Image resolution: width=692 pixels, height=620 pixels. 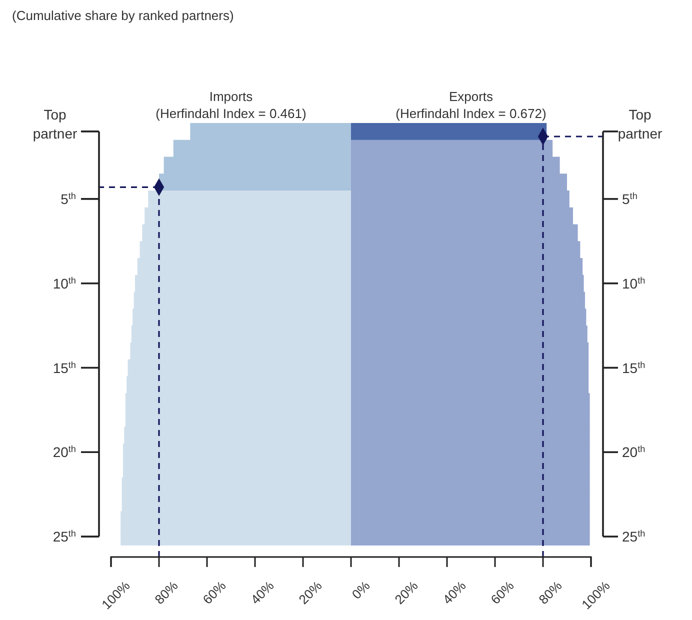 What do you see at coordinates (471, 96) in the screenshot?
I see `series-label: Exports` at bounding box center [471, 96].